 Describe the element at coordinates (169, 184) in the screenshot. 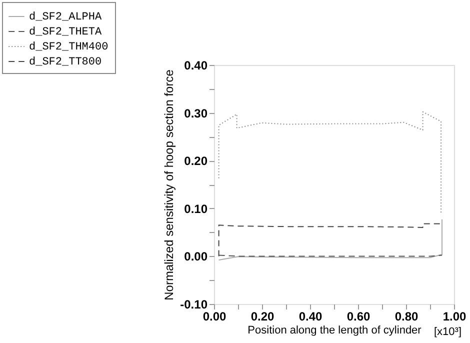

I see `y-axis-title: Normalized sensitivity of hoop section force` at that location.